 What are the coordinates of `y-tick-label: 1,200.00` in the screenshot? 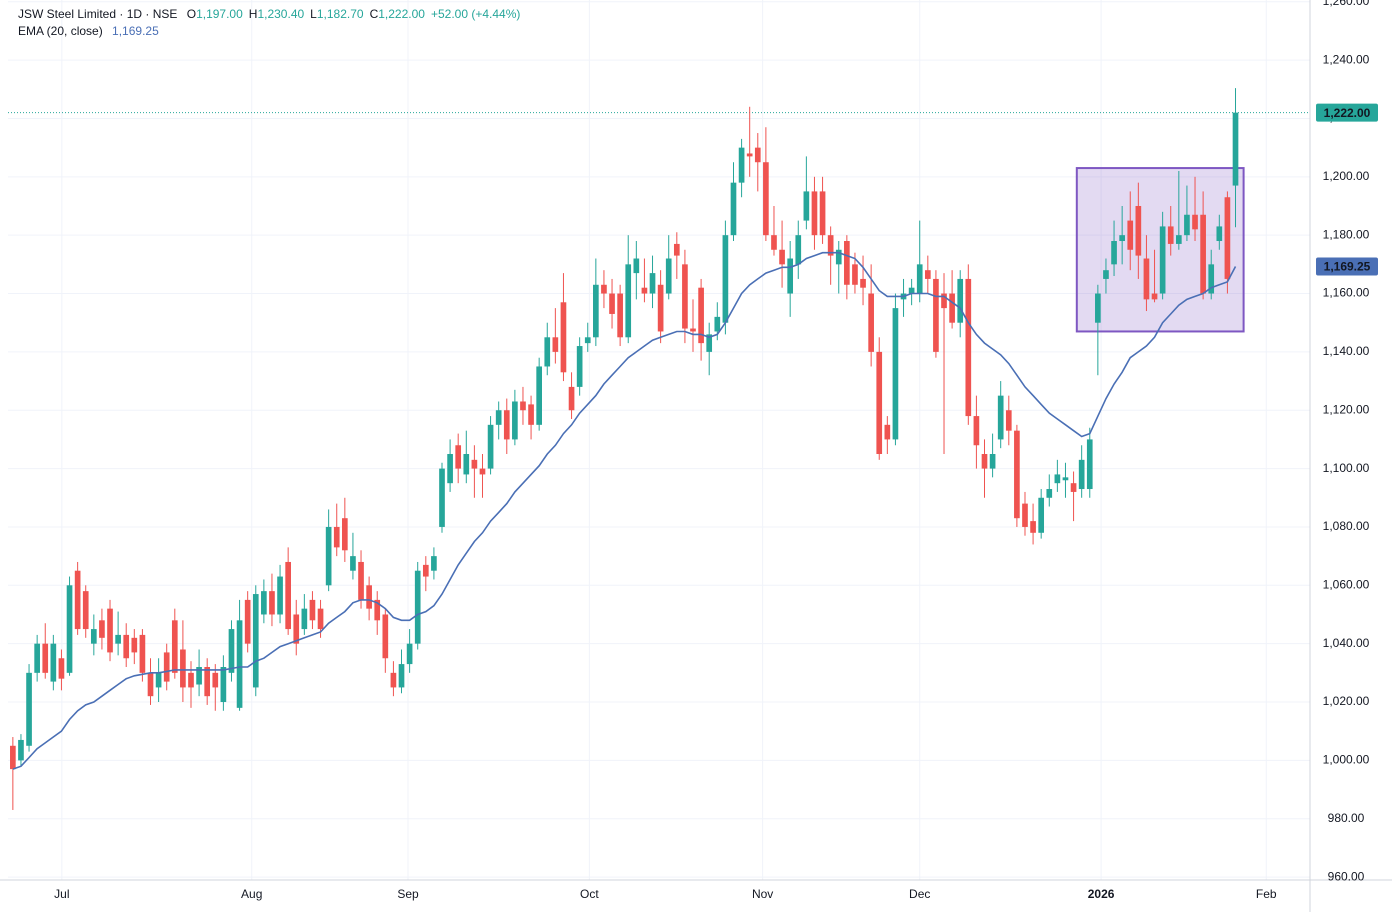 It's located at (1346, 176).